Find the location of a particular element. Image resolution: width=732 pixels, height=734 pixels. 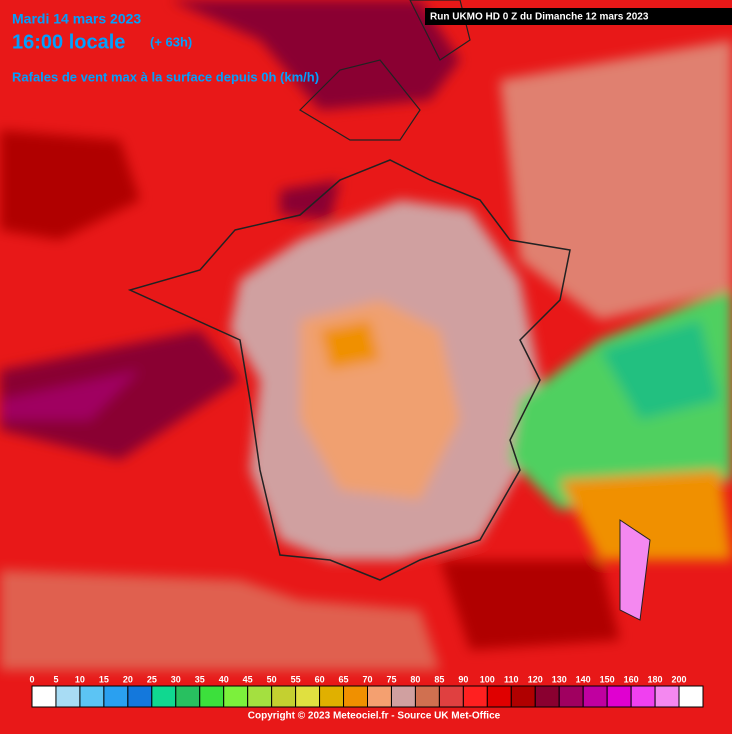

legend-label: 80 is located at coordinates (415, 679).